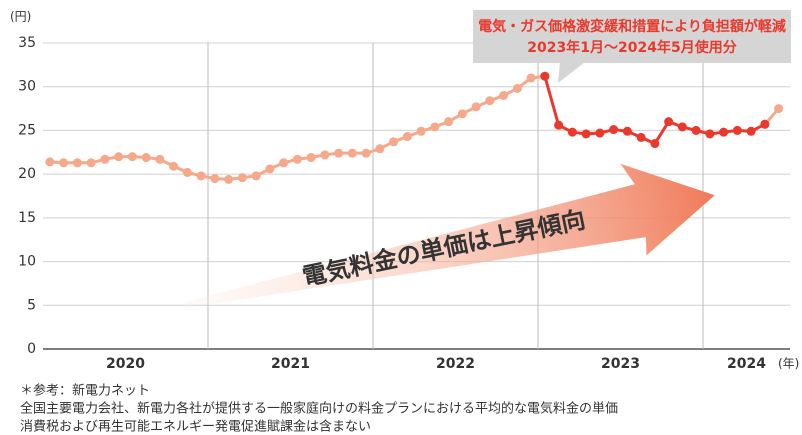 The image size is (802, 435). I want to click on y-tick-label: 0, so click(31, 349).